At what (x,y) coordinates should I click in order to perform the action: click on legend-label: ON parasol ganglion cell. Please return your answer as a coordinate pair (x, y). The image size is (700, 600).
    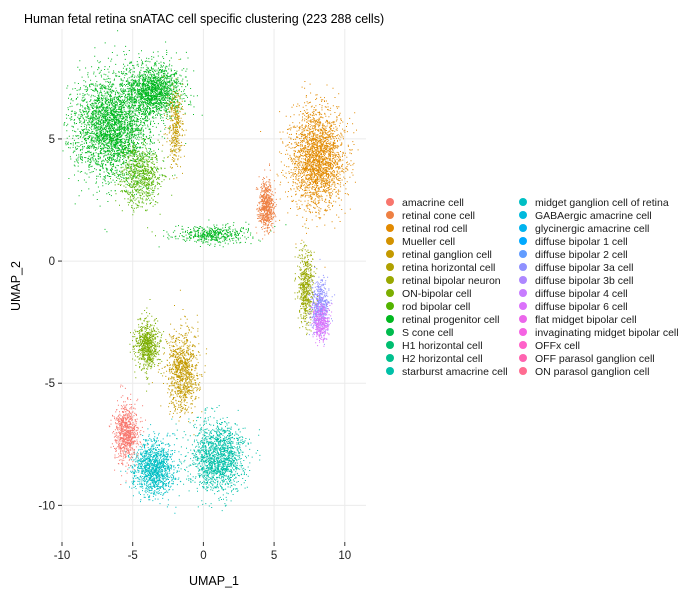
    Looking at the image, I should click on (592, 372).